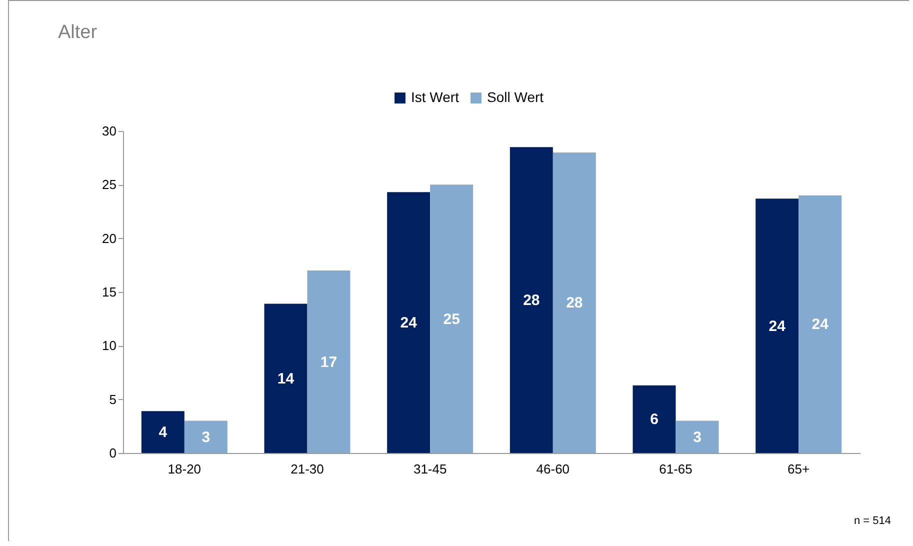 This screenshot has height=546, width=913. What do you see at coordinates (112, 453) in the screenshot?
I see `y-tick-label: 0` at bounding box center [112, 453].